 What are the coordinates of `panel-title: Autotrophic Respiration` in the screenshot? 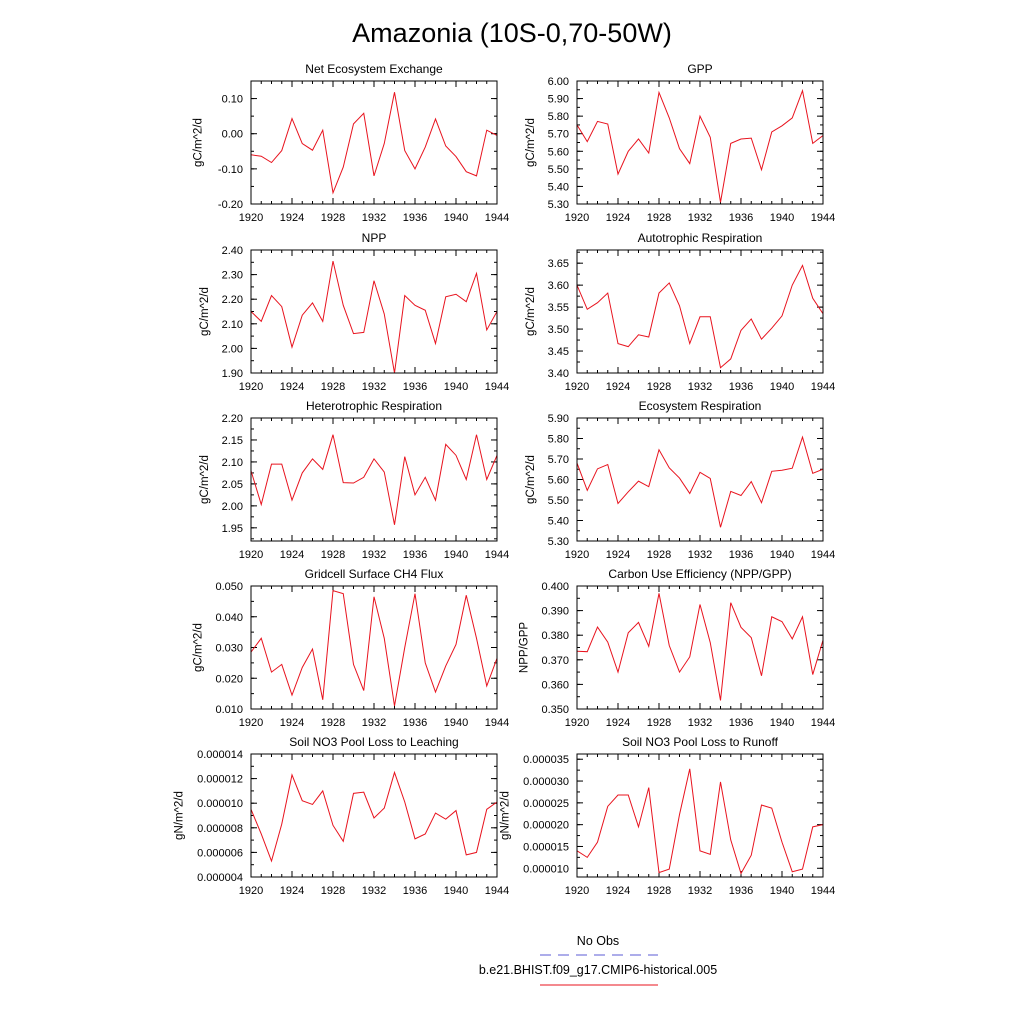 It's located at (700, 238).